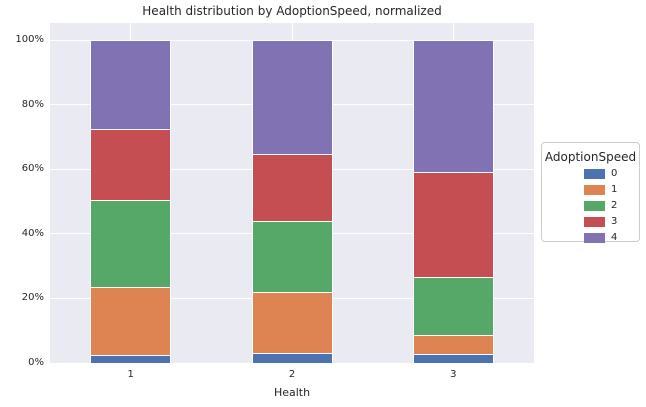 This screenshot has height=407, width=646. Describe the element at coordinates (614, 237) in the screenshot. I see `legend-entry-label: 4` at that location.